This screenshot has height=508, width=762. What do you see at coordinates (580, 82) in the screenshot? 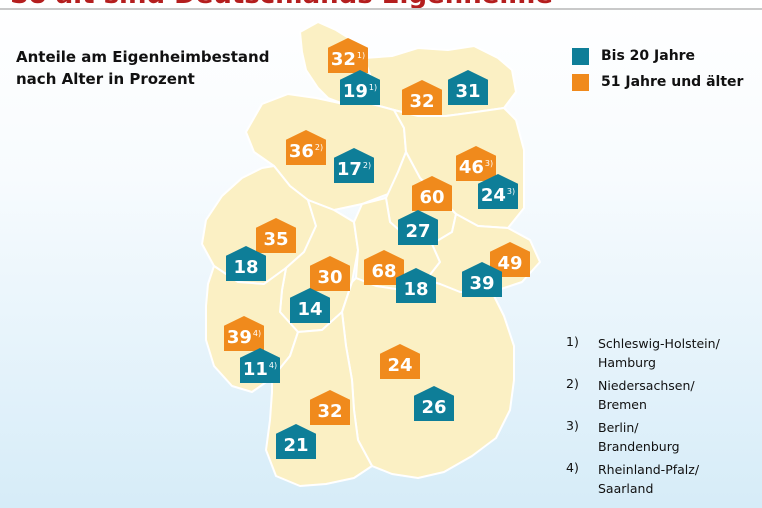
I see `legend-swatch-old` at bounding box center [580, 82].